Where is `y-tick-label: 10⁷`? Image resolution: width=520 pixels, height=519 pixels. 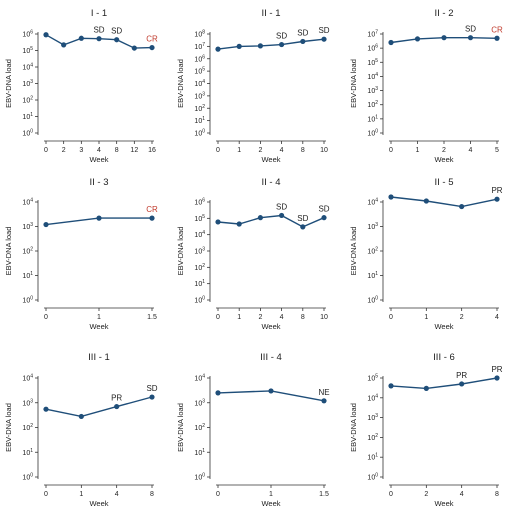
y-tick-label: 10⁷ is located at coordinates (372, 34).